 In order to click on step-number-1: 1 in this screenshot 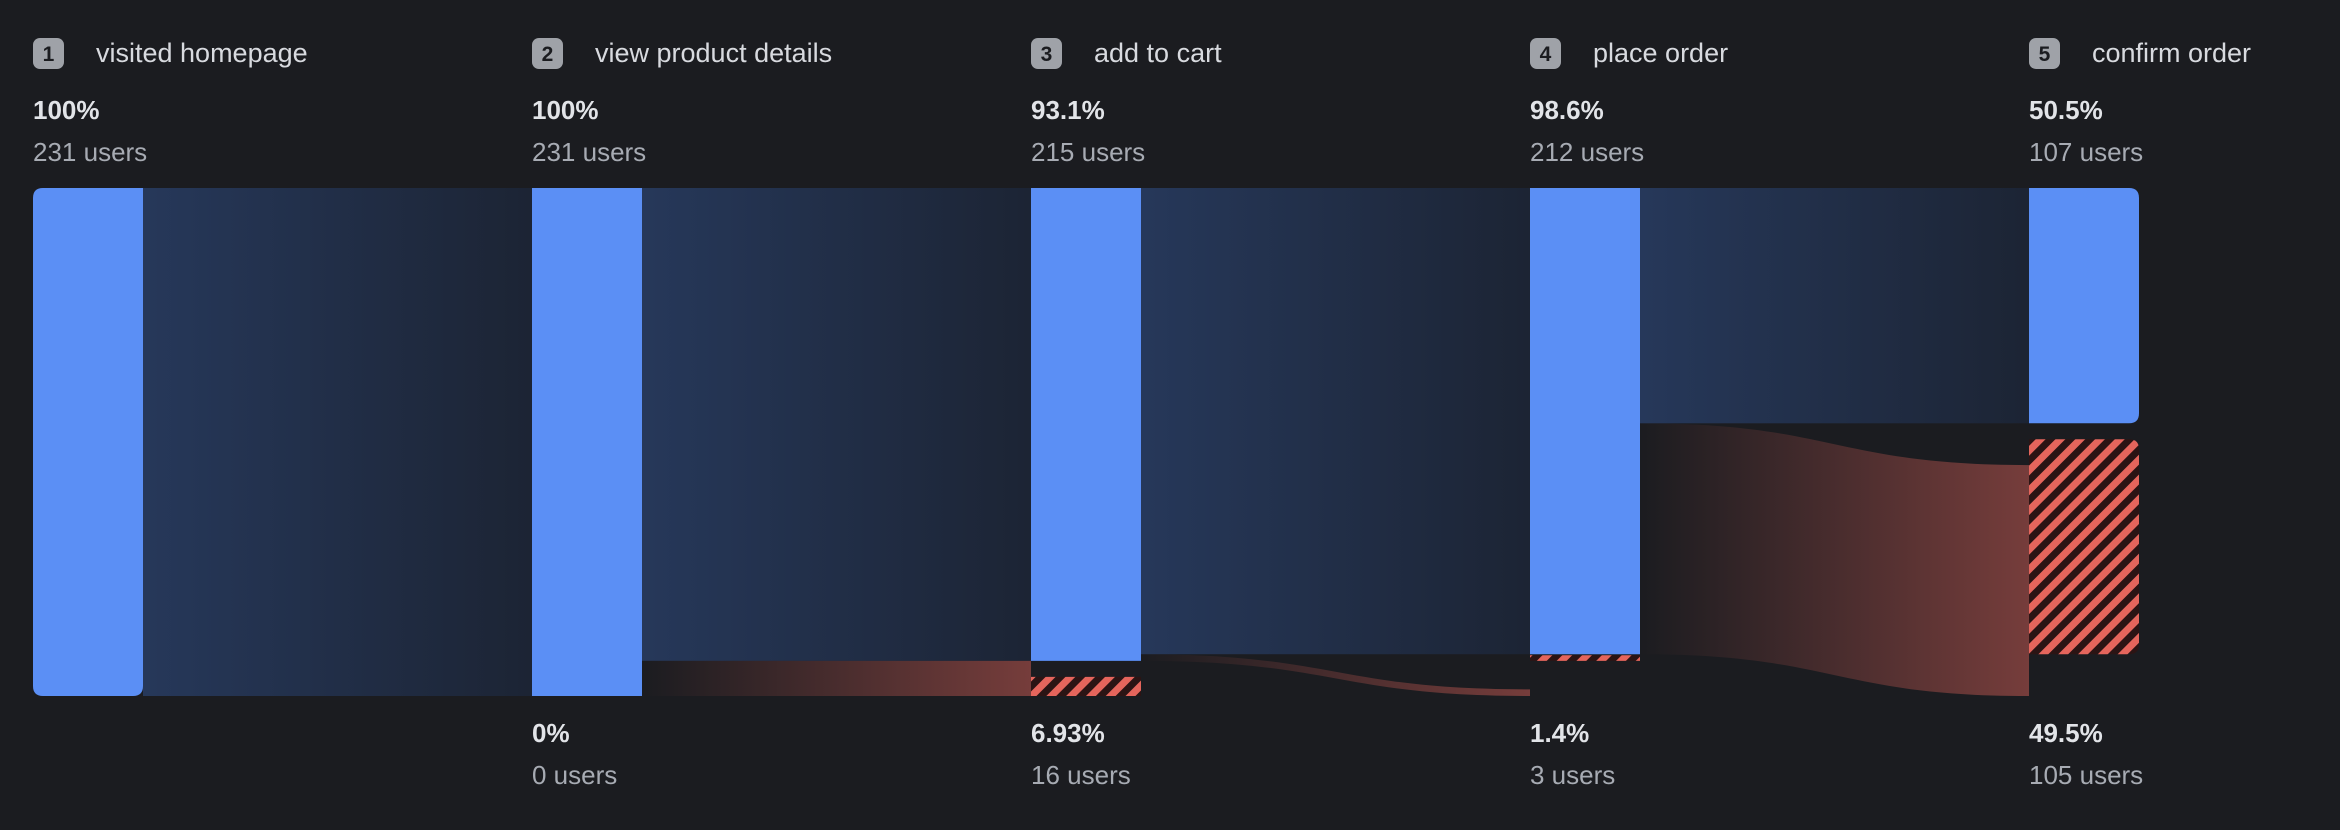, I will do `click(49, 54)`.